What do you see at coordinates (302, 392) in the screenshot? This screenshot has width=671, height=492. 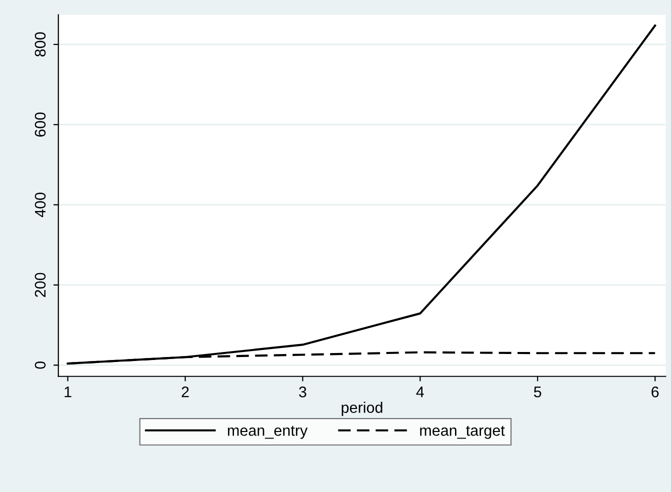 I see `x-tick-label: 3` at bounding box center [302, 392].